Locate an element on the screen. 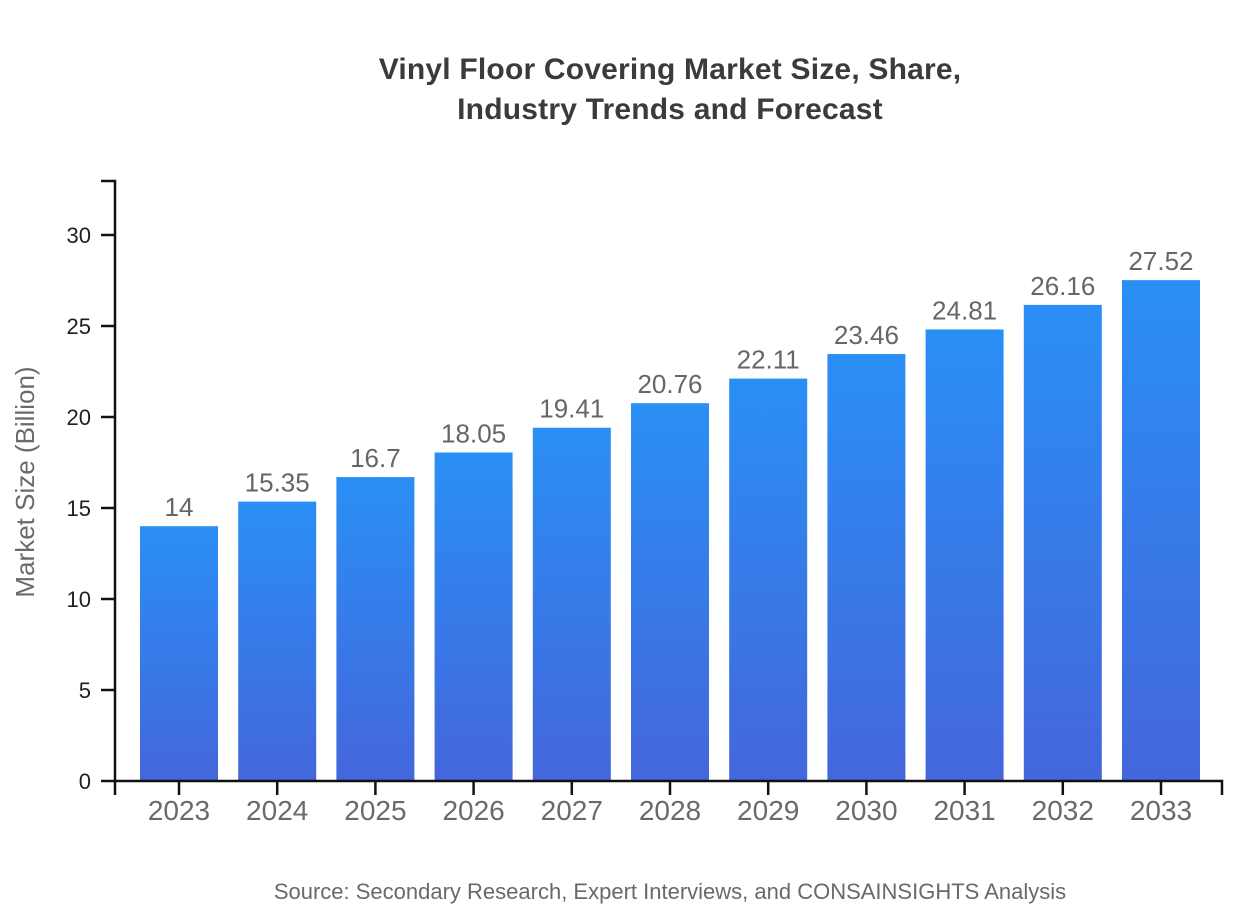 This screenshot has height=920, width=1260. bar-2024 is located at coordinates (277, 641).